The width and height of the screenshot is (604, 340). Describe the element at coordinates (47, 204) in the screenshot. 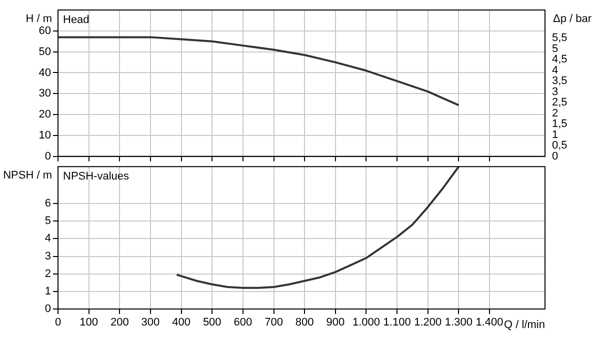

I see `y-tick-label: 6` at that location.